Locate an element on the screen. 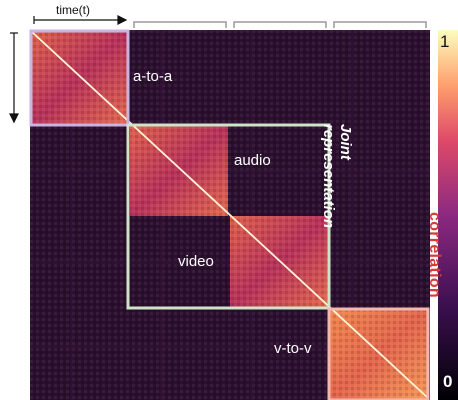 This screenshot has height=400, width=458. time-axis-arrows is located at coordinates (68, 69).